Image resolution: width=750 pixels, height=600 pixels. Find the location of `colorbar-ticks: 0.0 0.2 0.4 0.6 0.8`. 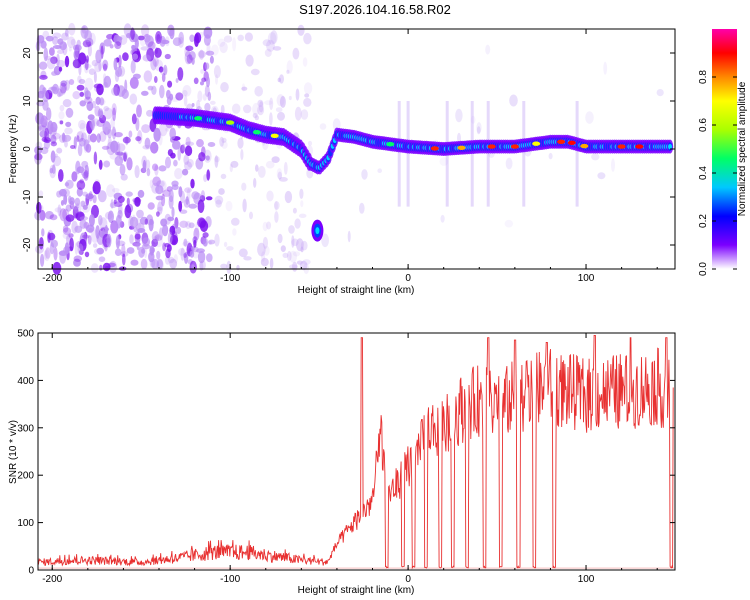

colorbar-ticks: 0.0 0.2 0.4 0.6 0.8 is located at coordinates (717, 173).